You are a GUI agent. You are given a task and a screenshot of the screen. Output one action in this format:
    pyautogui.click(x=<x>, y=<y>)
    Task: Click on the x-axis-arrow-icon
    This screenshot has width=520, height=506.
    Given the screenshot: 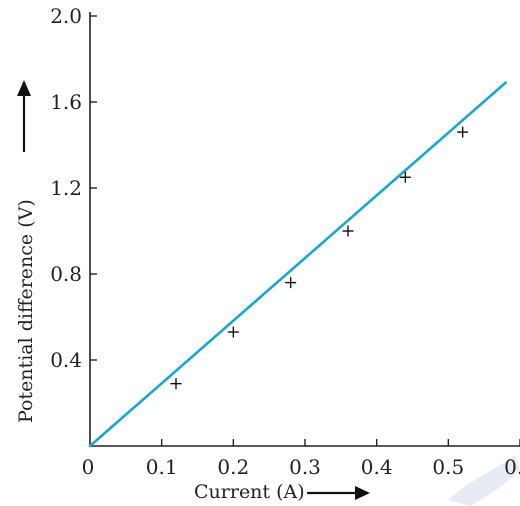 What is the action you would take?
    pyautogui.click(x=338, y=493)
    